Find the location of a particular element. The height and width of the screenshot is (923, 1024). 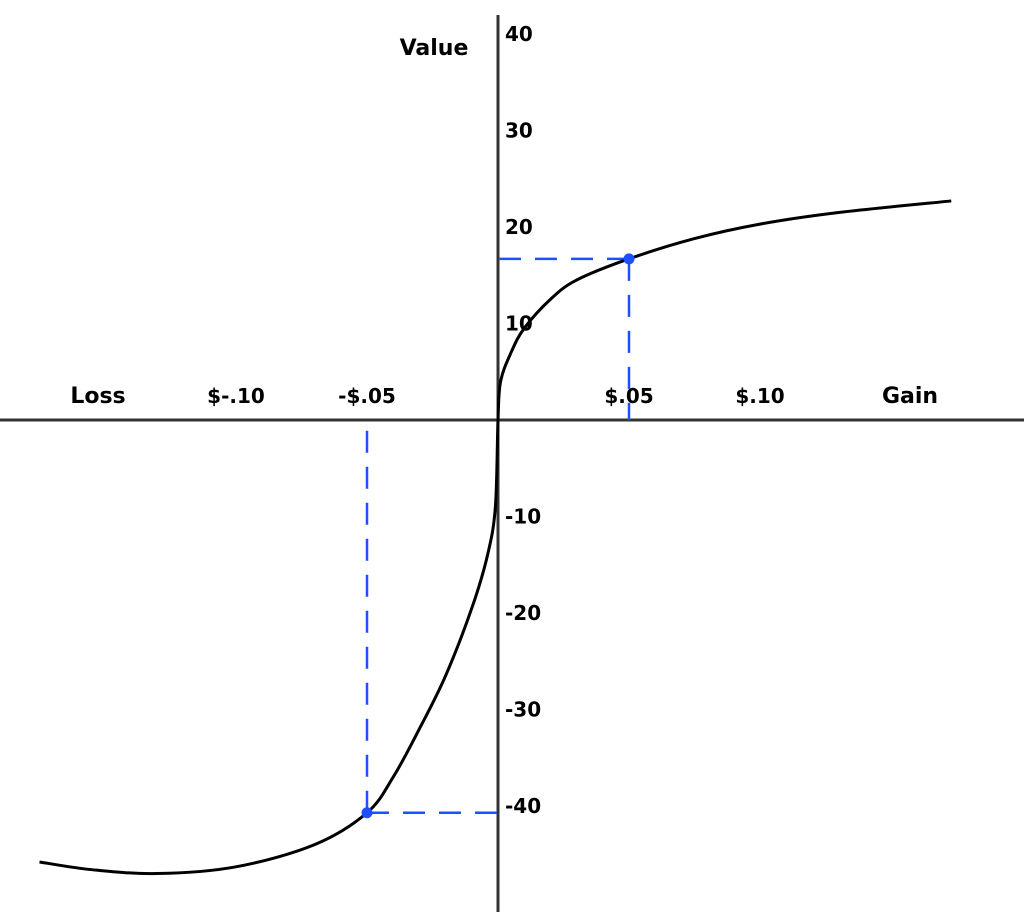

x-axis-label-loss: Loss is located at coordinates (97, 396).